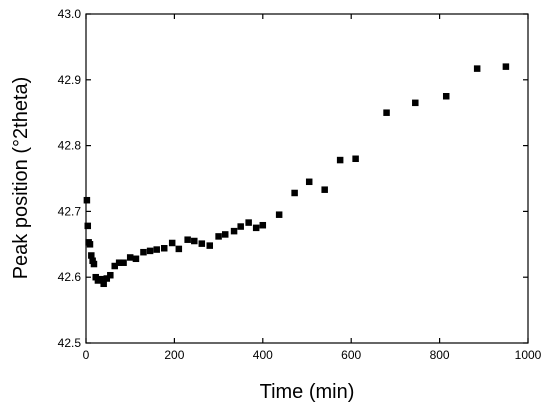 The image size is (550, 413). Describe the element at coordinates (70, 277) in the screenshot. I see `y-tick-label: 42.6` at that location.